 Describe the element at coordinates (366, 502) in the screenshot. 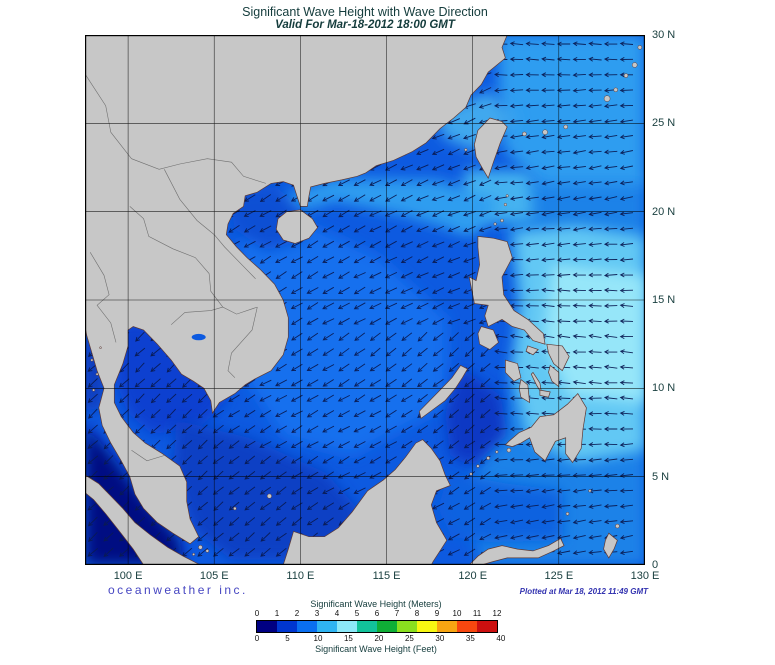

I see `landmass-borneo` at that location.